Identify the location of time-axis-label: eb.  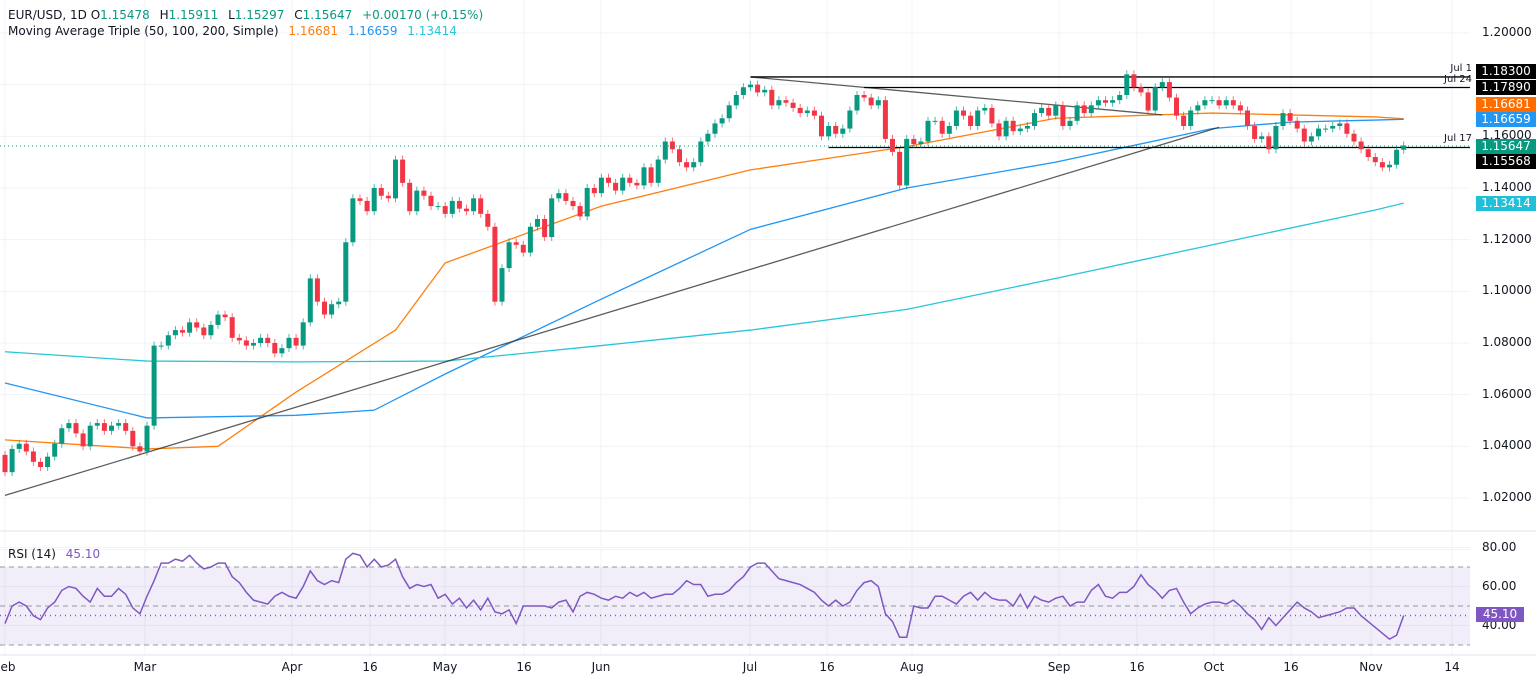
(8, 667).